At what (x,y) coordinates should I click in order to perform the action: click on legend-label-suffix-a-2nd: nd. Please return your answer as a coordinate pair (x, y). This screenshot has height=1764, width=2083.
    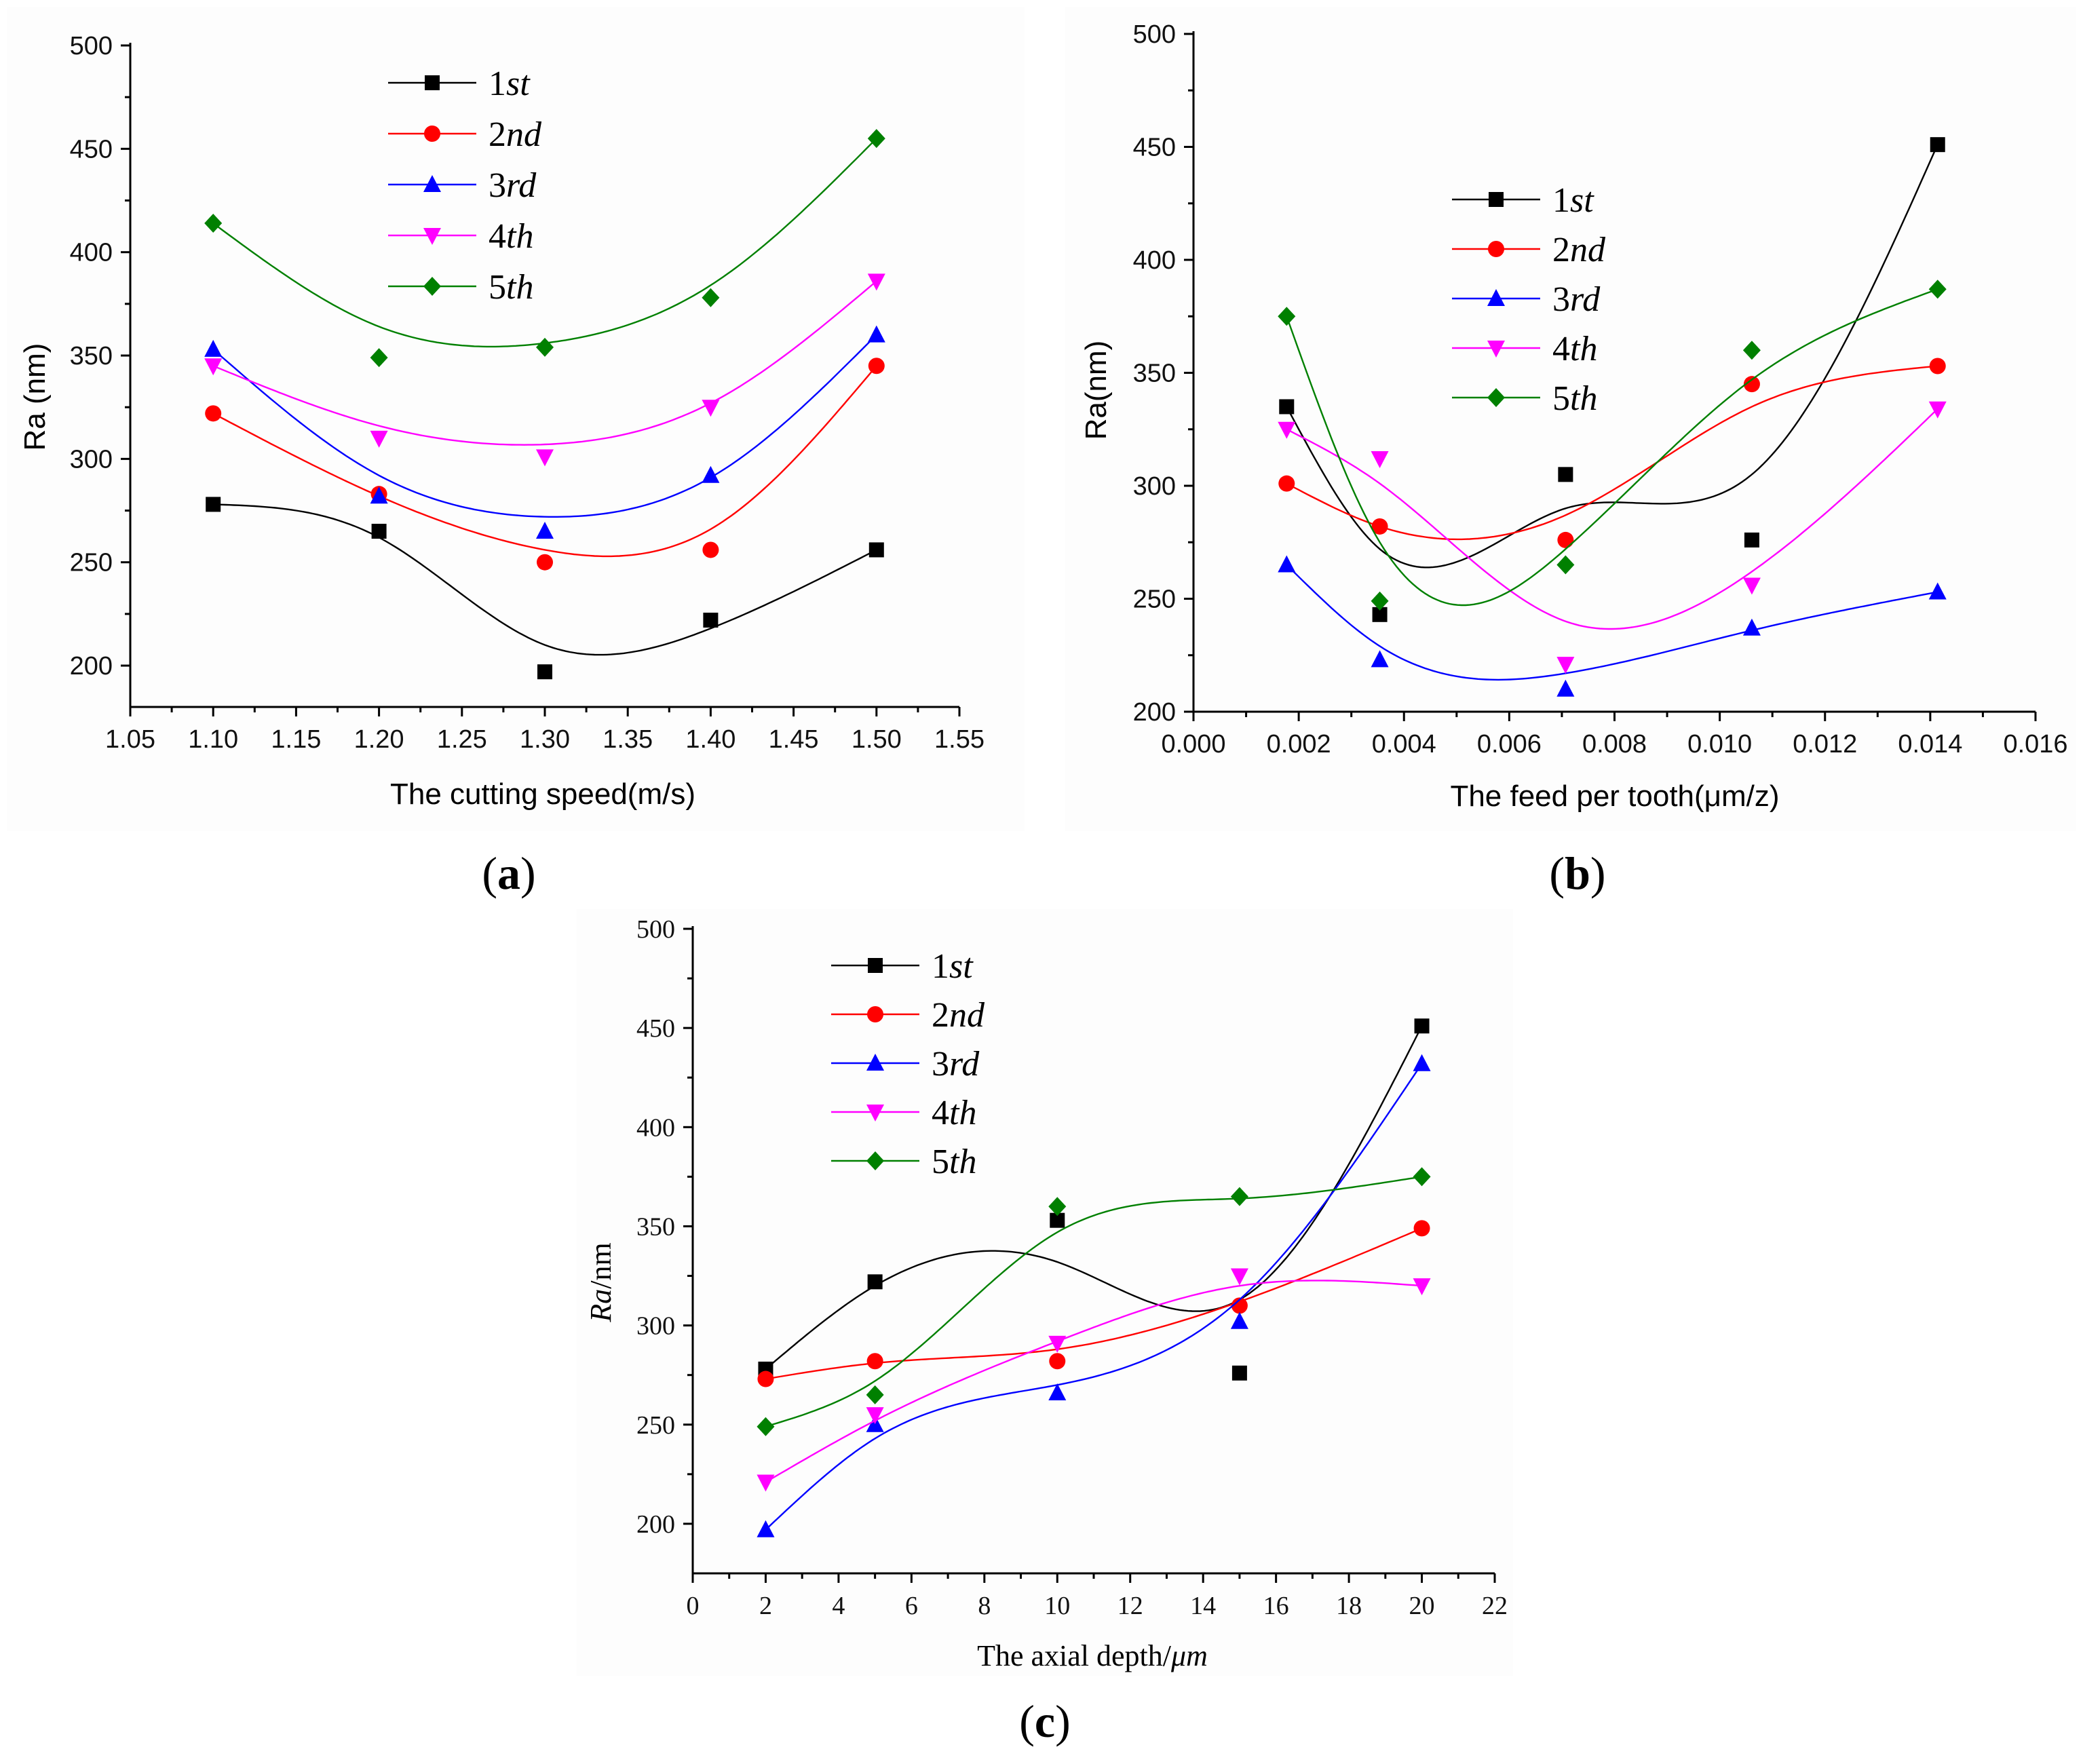
    Looking at the image, I should click on (524, 134).